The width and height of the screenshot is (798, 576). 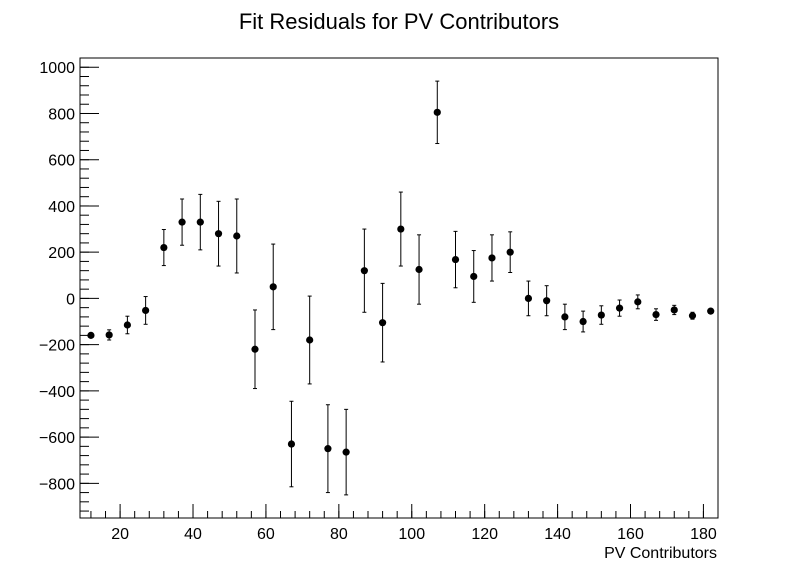 What do you see at coordinates (193, 534) in the screenshot?
I see `x-tick-label: 40` at bounding box center [193, 534].